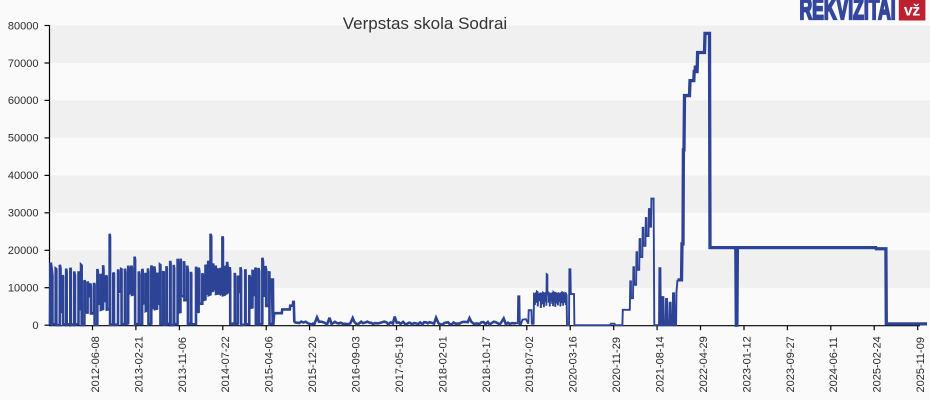 The width and height of the screenshot is (930, 400). Describe the element at coordinates (747, 364) in the screenshot. I see `svg-text: 2023-01-12` at that location.